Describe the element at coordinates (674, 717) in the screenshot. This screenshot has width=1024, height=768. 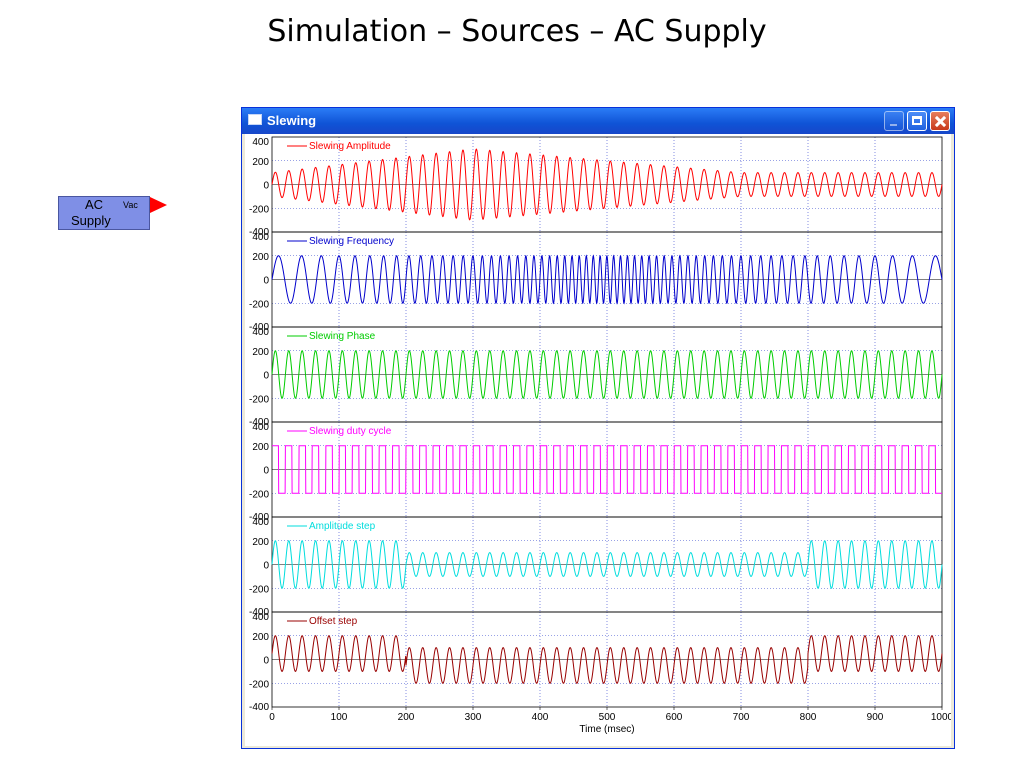
I see `x-tick-label: 600` at that location.